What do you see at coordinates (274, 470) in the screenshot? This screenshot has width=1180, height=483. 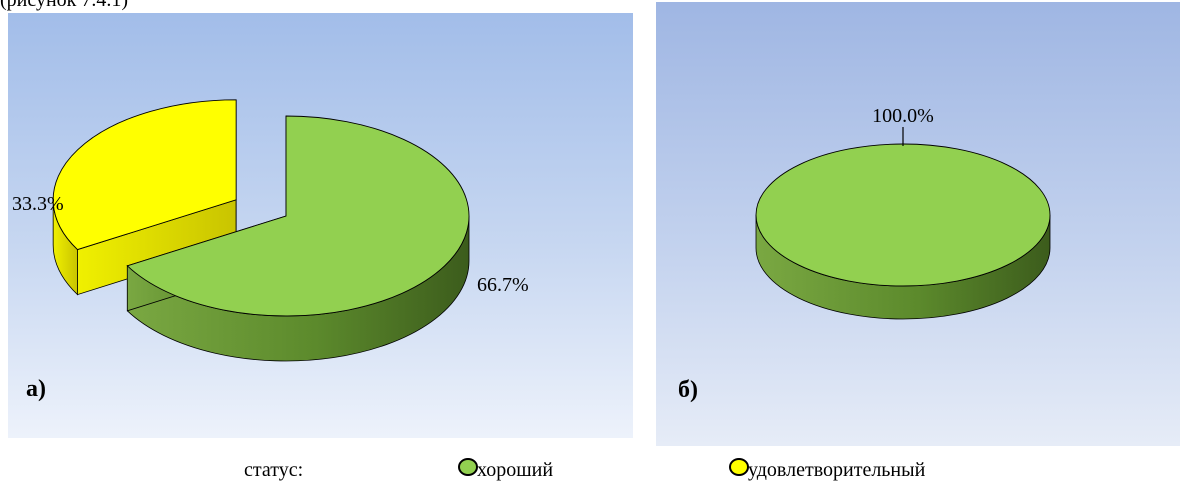 I see `legend-title: статус:` at bounding box center [274, 470].